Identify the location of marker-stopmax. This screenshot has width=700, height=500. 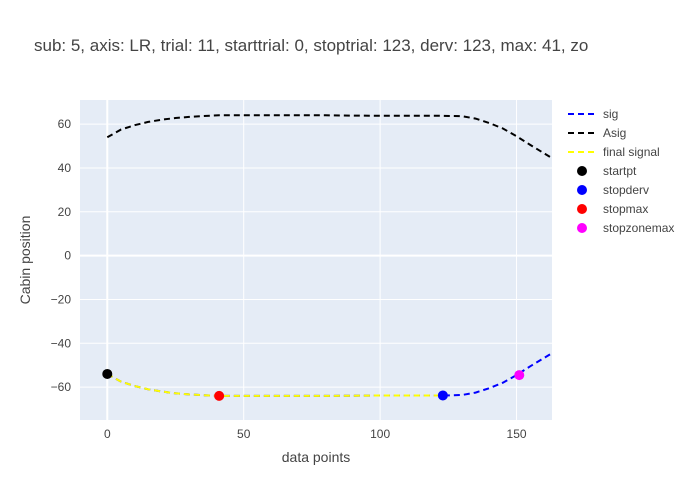
(219, 395).